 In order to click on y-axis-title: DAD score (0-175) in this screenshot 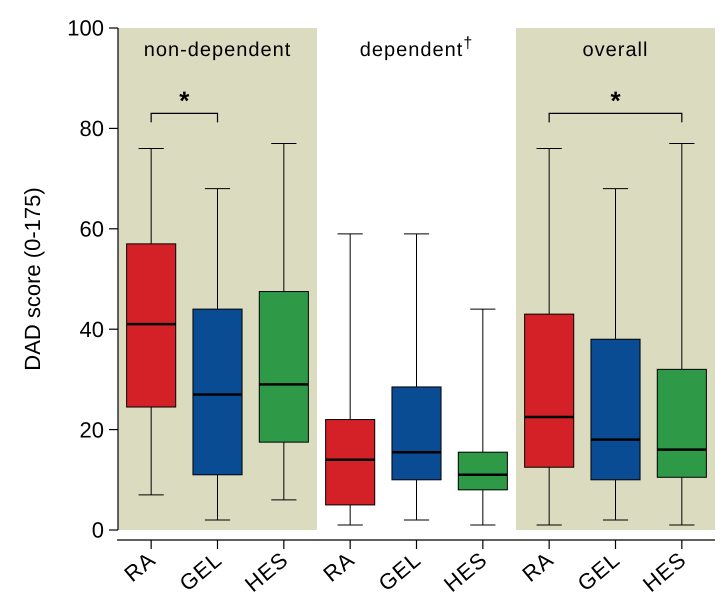, I will do `click(32, 279)`.